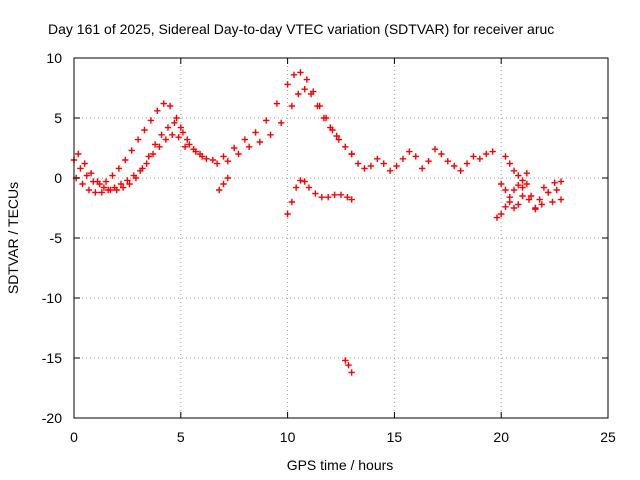  What do you see at coordinates (52, 358) in the screenshot?
I see `y-tick-label: -15` at bounding box center [52, 358].